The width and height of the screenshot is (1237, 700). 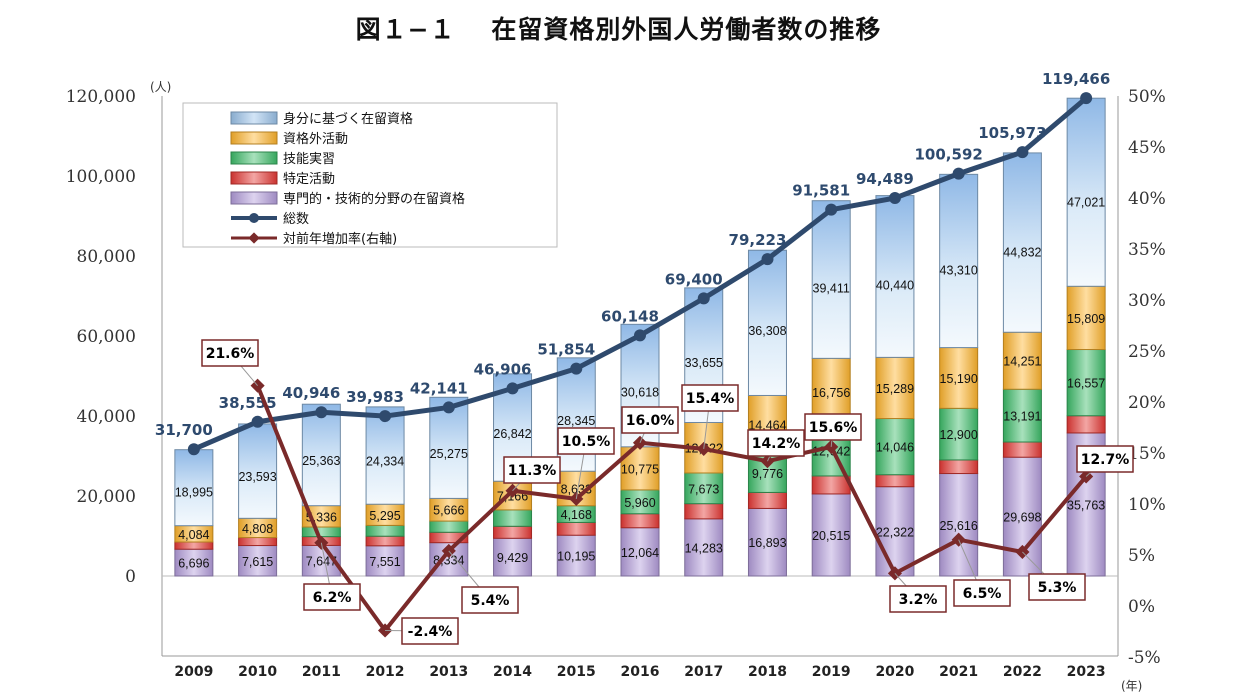 I want to click on legend-swatch-technical_intern, so click(x=254, y=158).